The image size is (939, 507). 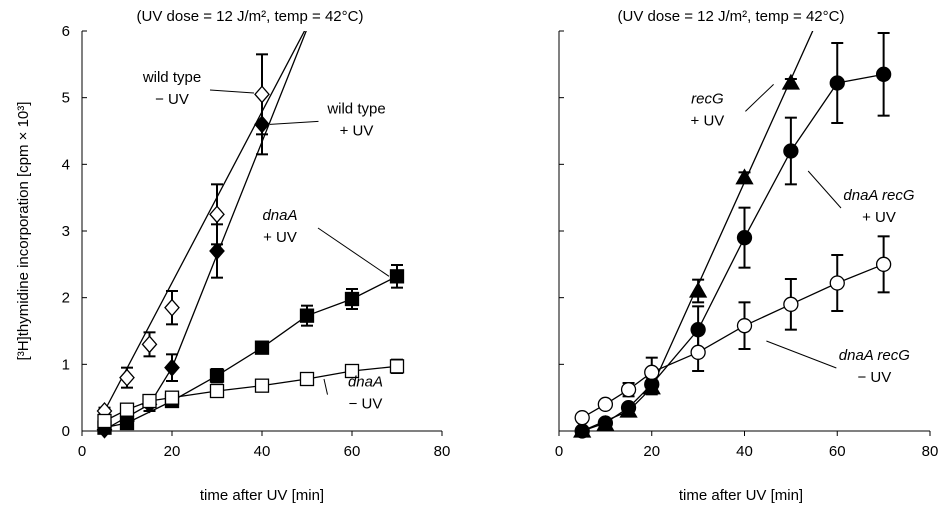 I want to click on right-x-tick-label: 0, so click(x=559, y=451).